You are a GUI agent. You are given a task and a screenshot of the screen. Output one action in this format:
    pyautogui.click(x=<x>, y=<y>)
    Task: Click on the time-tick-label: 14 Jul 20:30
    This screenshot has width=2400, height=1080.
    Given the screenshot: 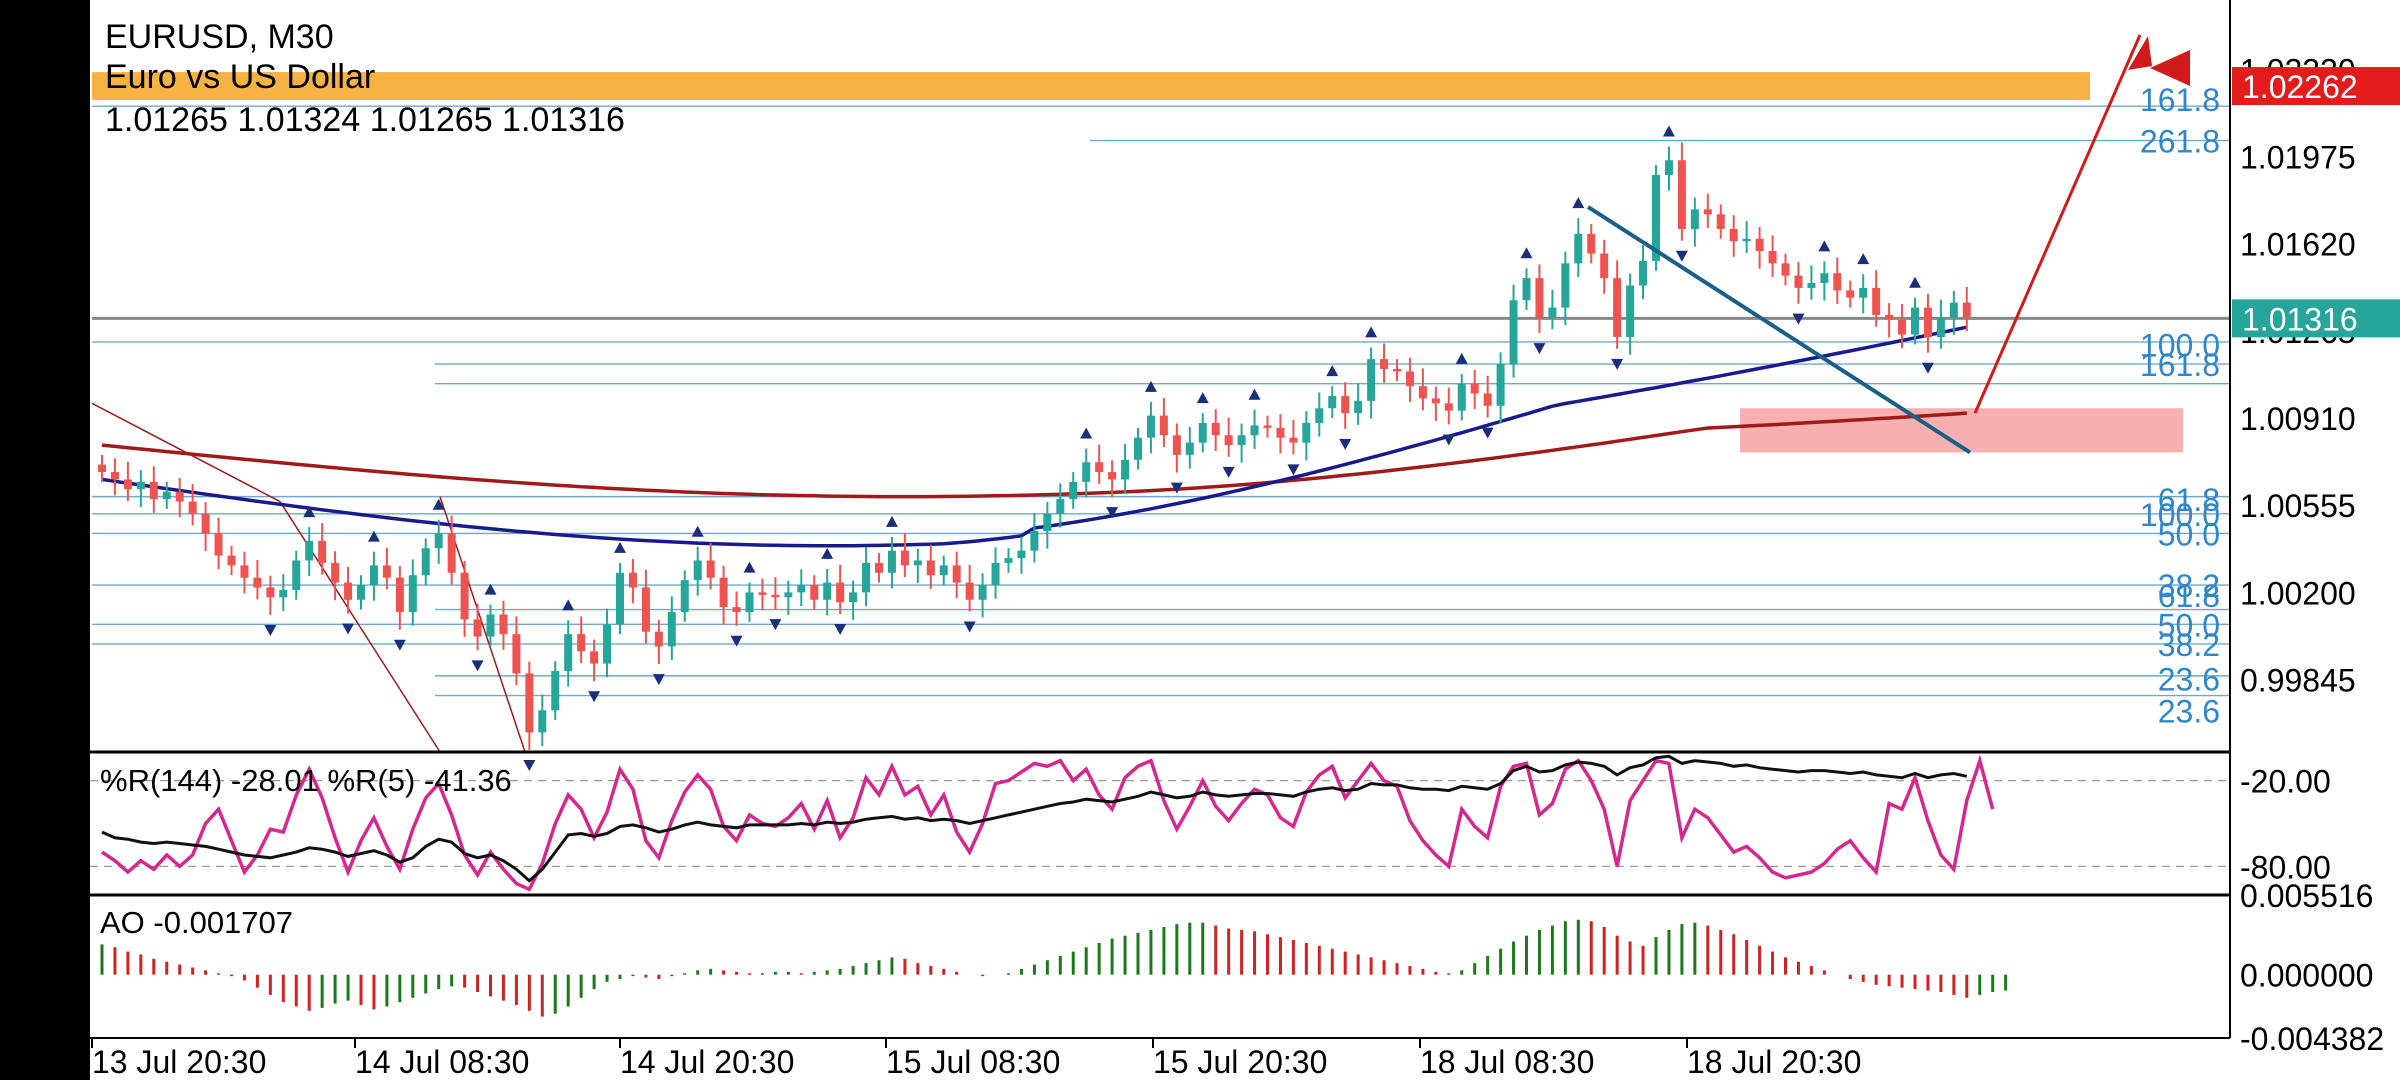 What is the action you would take?
    pyautogui.click(x=707, y=1062)
    